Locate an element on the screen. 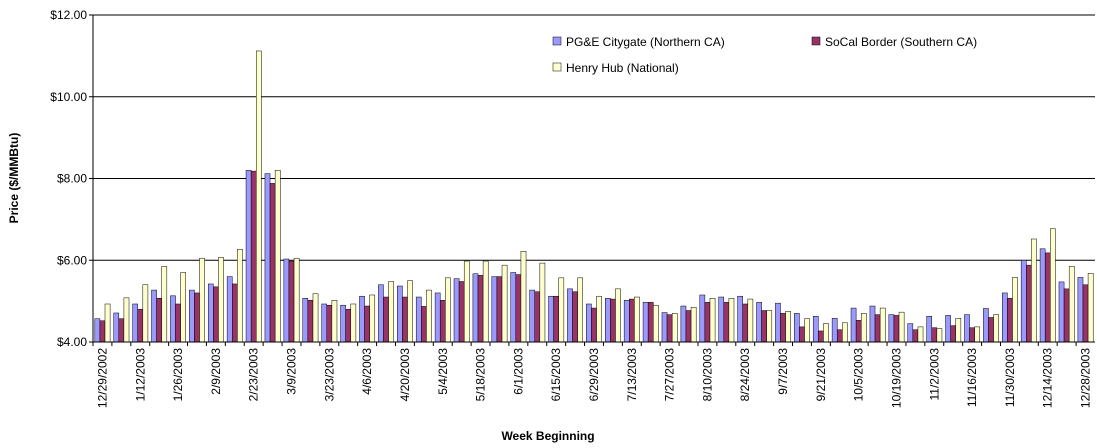  x-tick-label: 7/13/2003 is located at coordinates (632, 375).